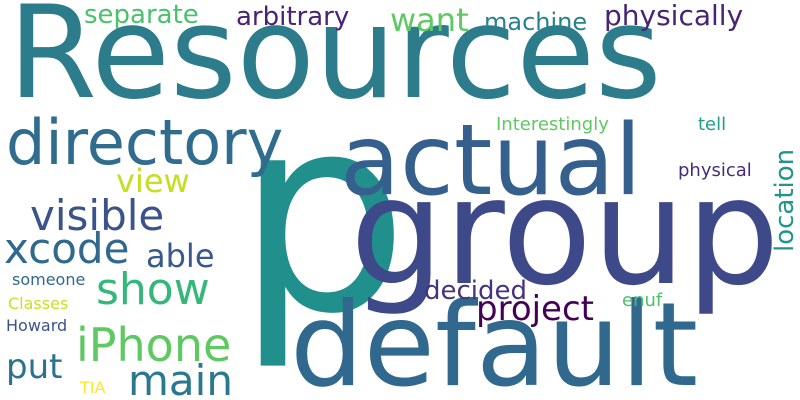 The width and height of the screenshot is (800, 400). Describe the element at coordinates (154, 345) in the screenshot. I see `word-iphone: iPhone` at that location.